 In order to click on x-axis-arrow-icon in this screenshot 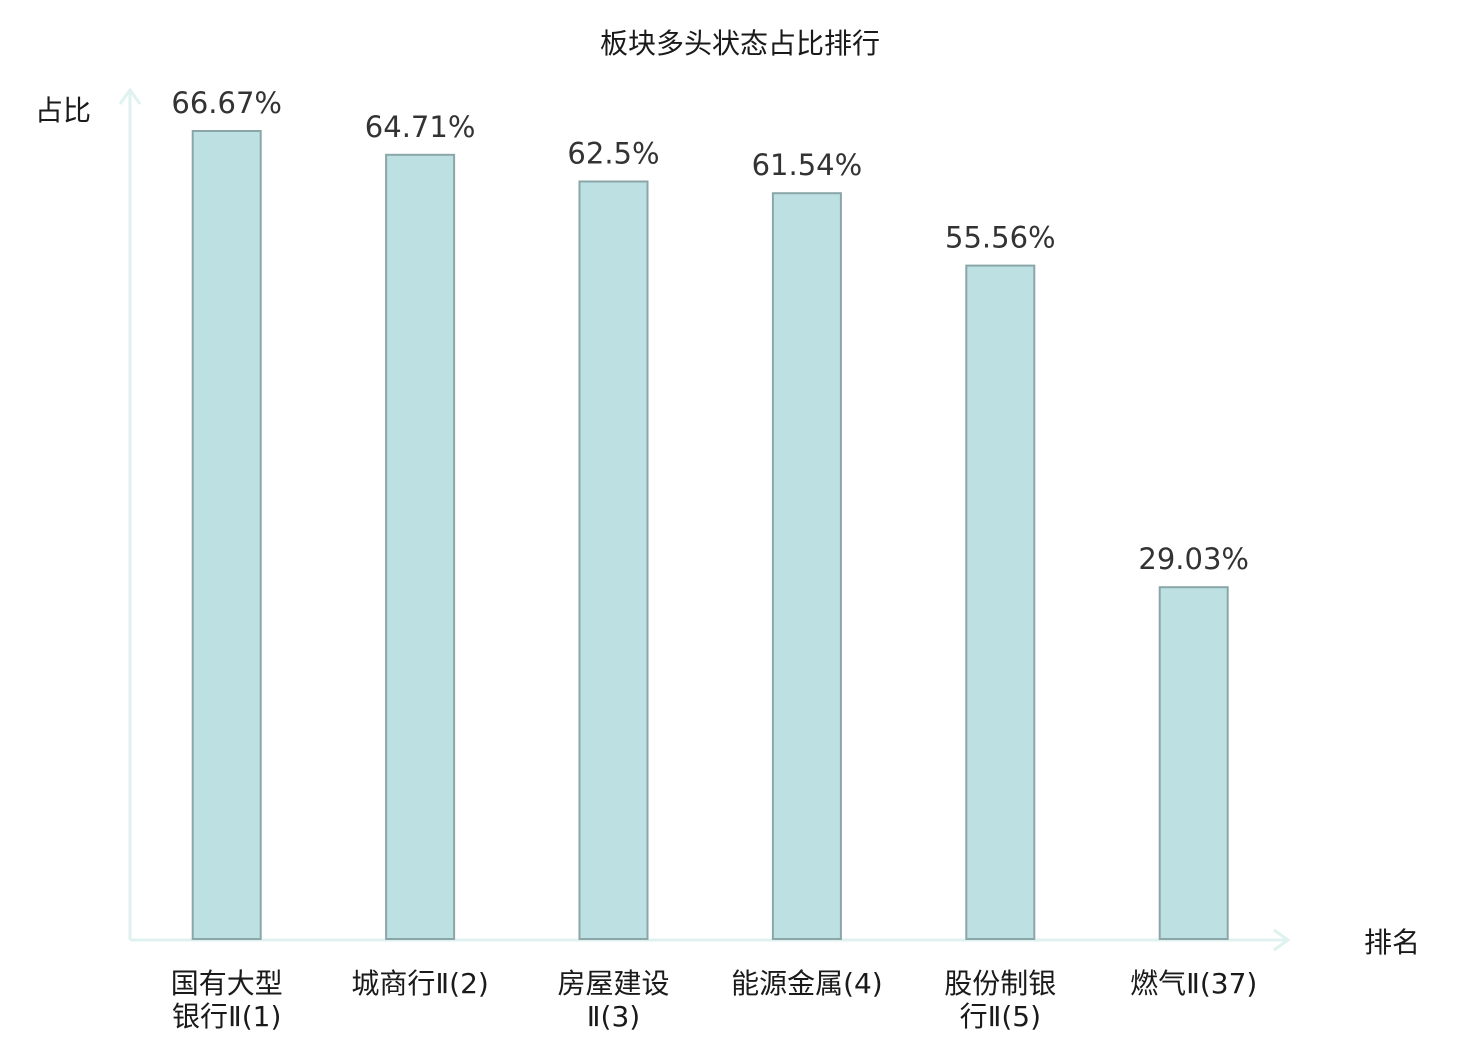, I will do `click(1282, 940)`.